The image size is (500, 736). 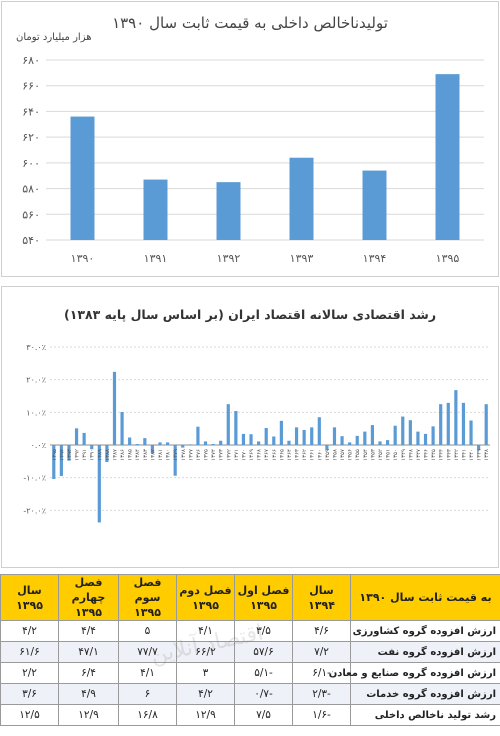 I want to click on x-tick-label: ۱۳۷۸, so click(x=184, y=455).